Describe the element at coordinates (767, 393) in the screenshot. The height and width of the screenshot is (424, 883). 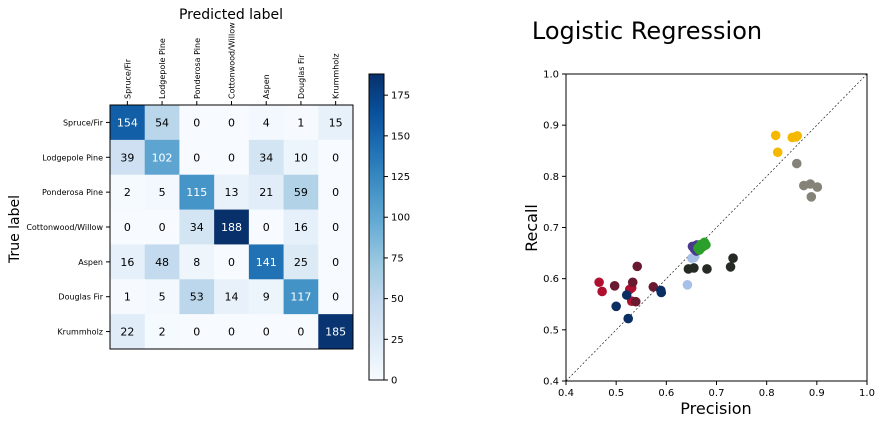
I see `scatter-x-tick-label: 0.8` at that location.